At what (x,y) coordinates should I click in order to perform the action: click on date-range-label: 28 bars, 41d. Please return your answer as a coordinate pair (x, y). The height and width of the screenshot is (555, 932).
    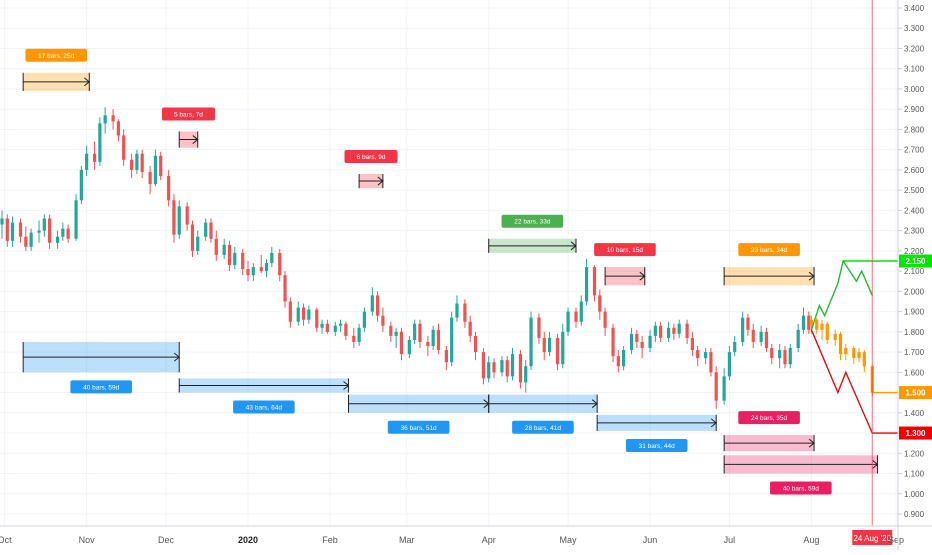
    Looking at the image, I should click on (543, 428).